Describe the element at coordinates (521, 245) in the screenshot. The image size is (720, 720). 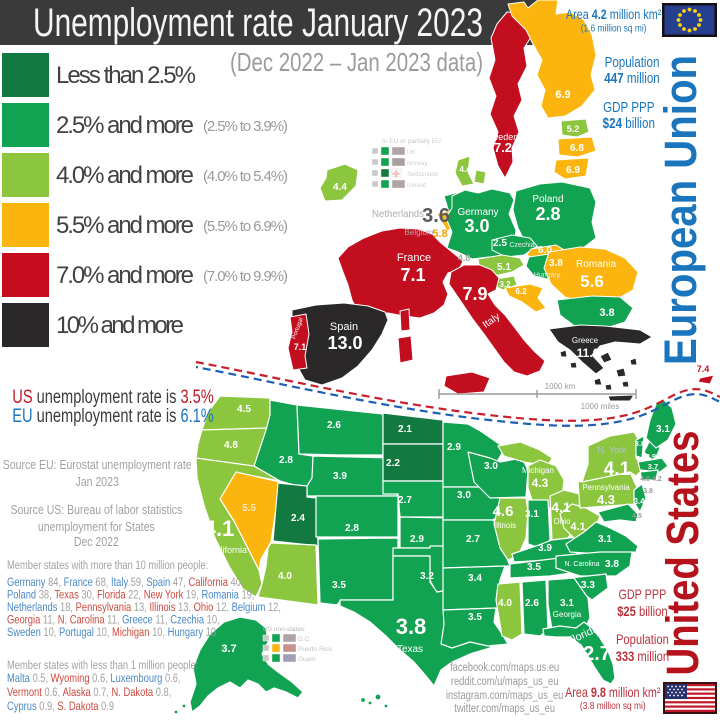
I see `svg-text: Czechia` at that location.